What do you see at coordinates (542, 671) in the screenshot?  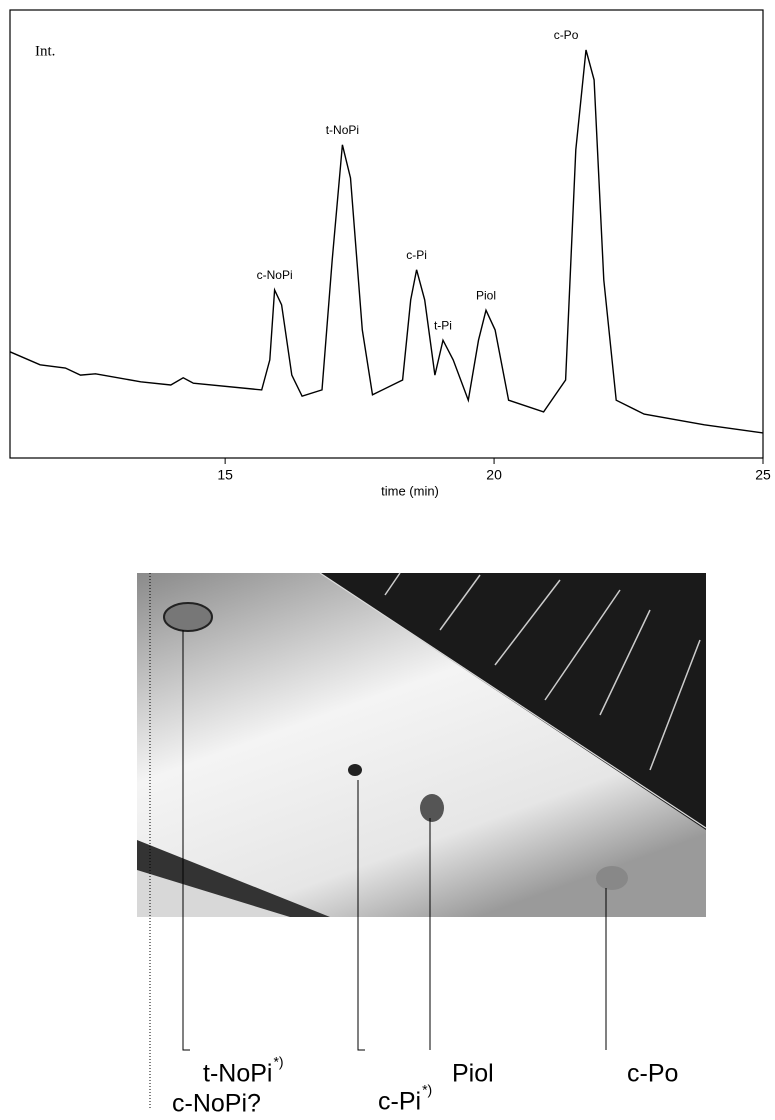 I see `scale-lines` at bounding box center [542, 671].